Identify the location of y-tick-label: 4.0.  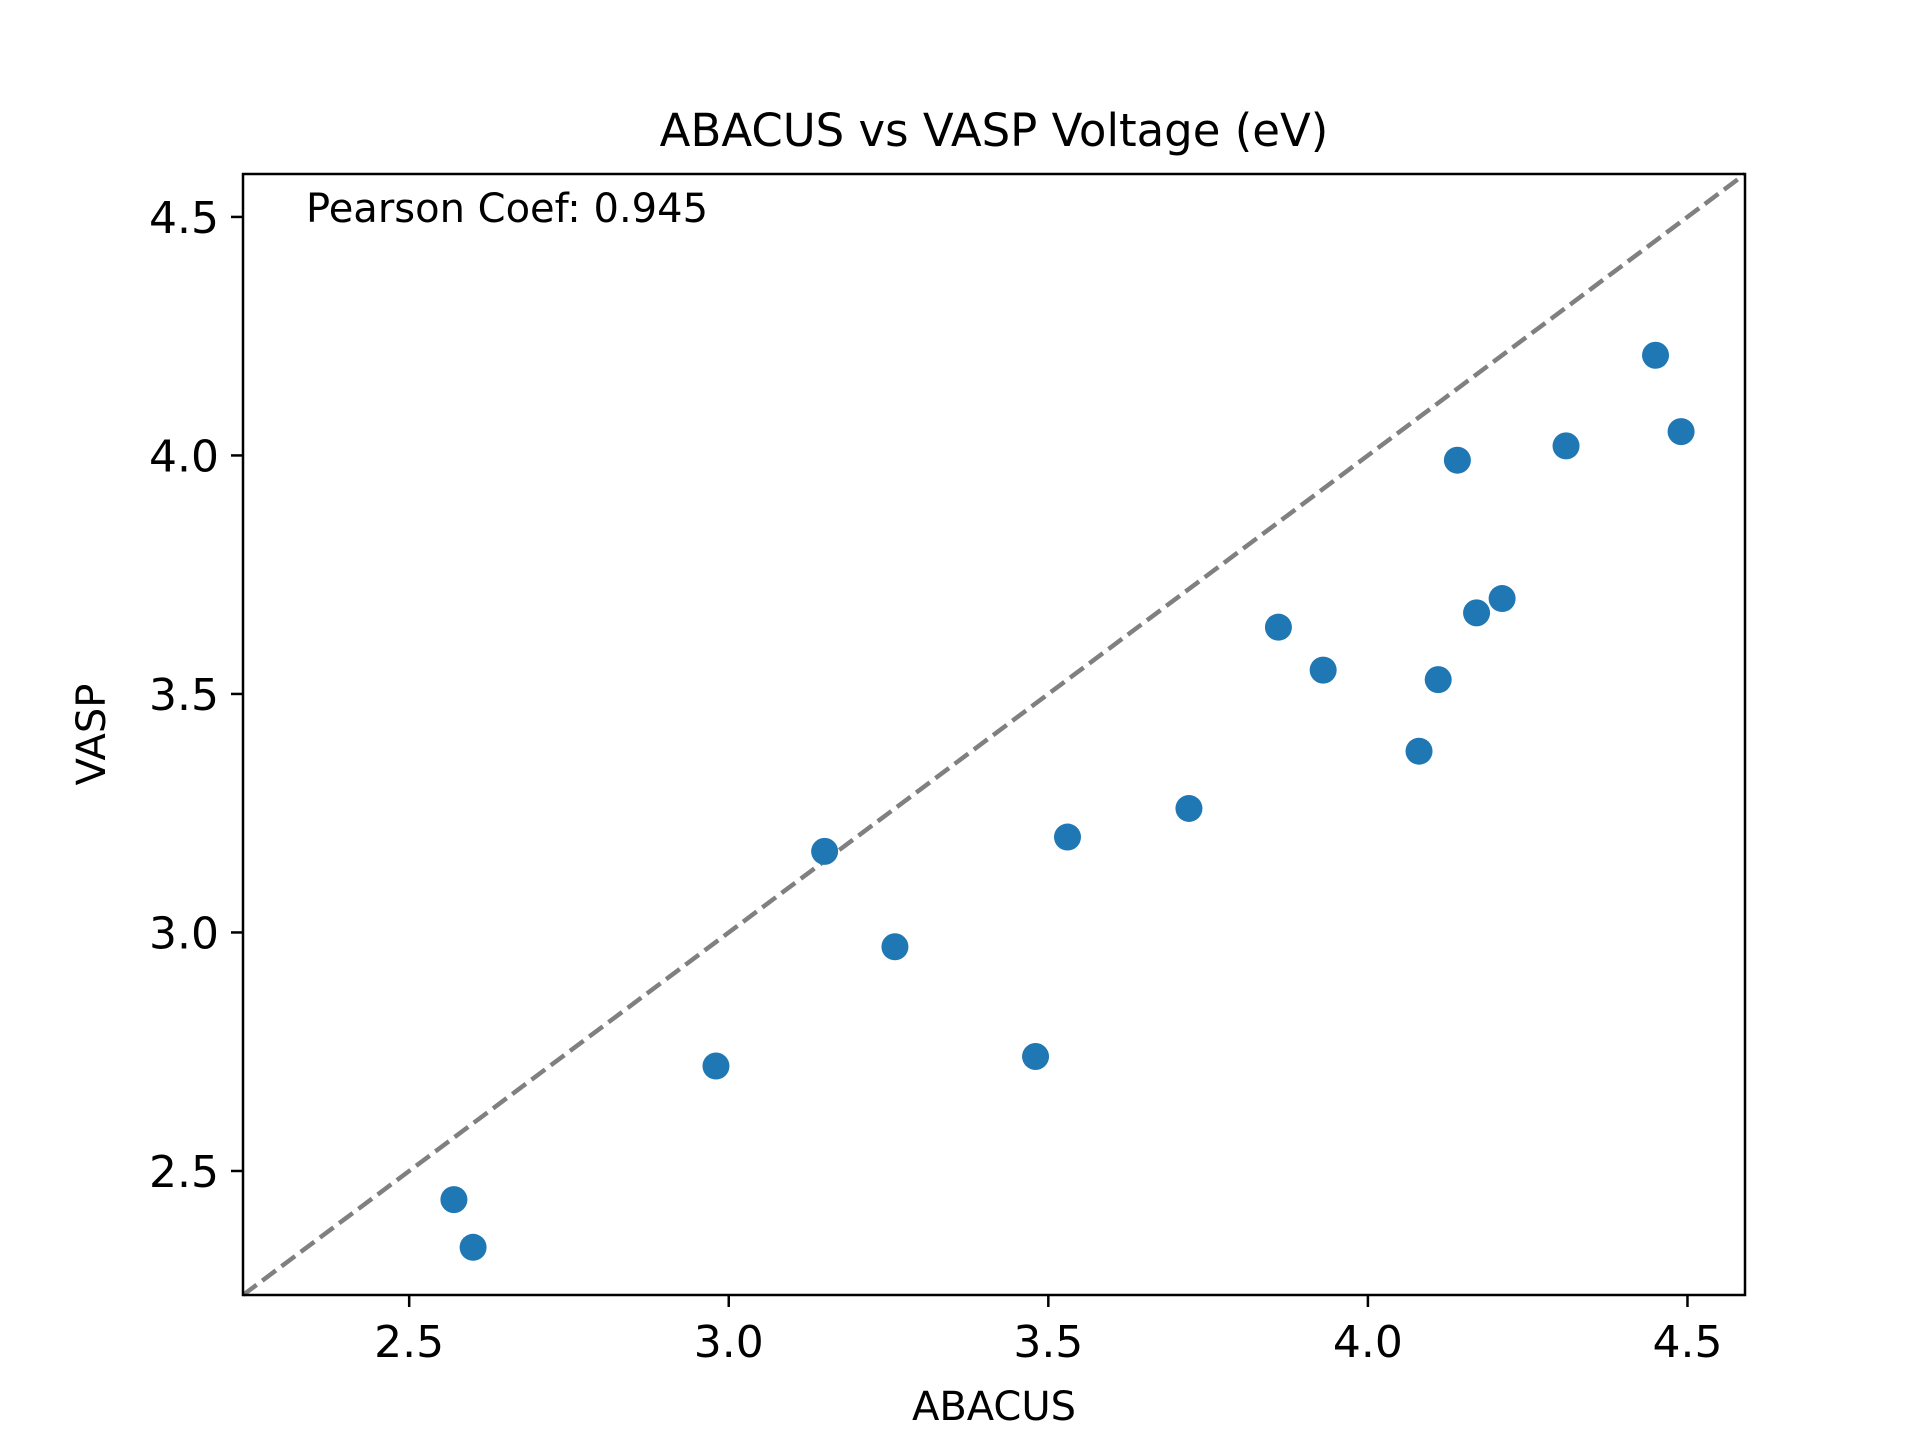
(184, 456).